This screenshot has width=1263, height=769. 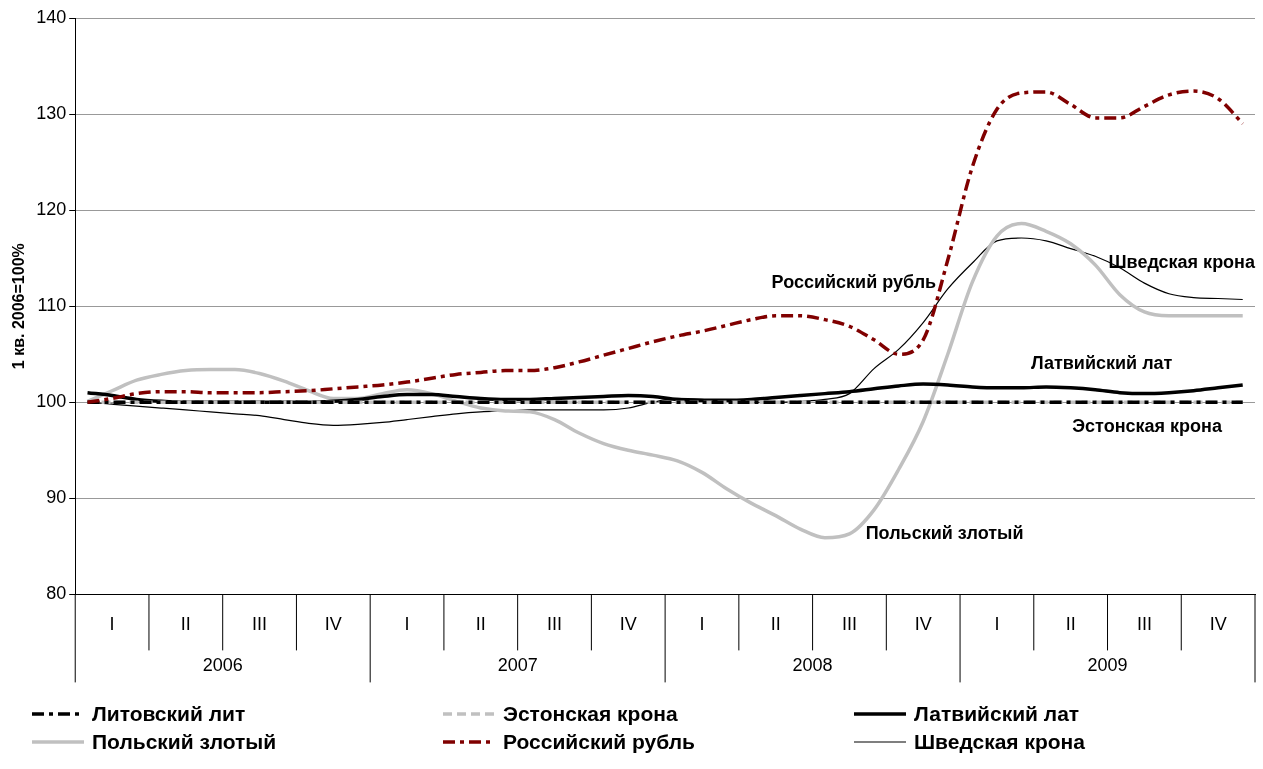 What do you see at coordinates (1147, 426) in the screenshot?
I see `text: Эстонская крона` at bounding box center [1147, 426].